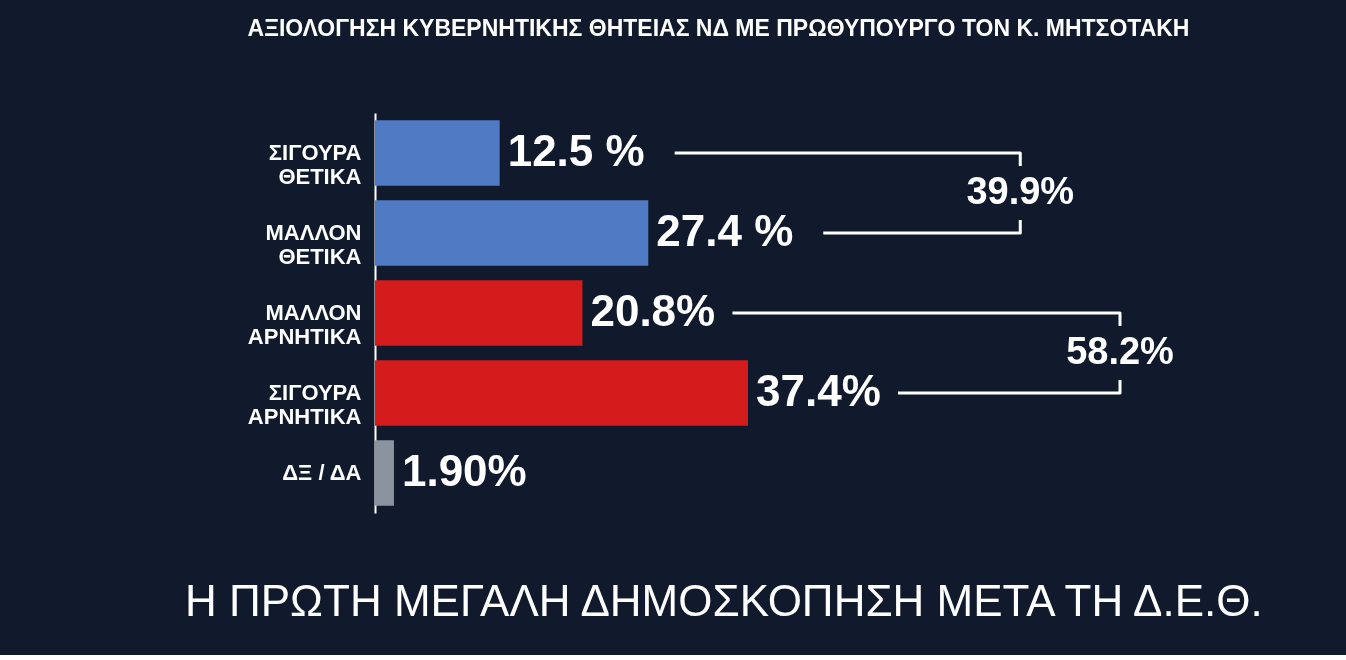 The image size is (1346, 660). I want to click on text: Η ΠΡΩΤΗ ΜΕΓΑΛΗ ΔΗΜΟΣΚΟΠΗΣΗ ΜΕΤΑ ΤΗ Δ.Ε.Θ., so click(724, 600).